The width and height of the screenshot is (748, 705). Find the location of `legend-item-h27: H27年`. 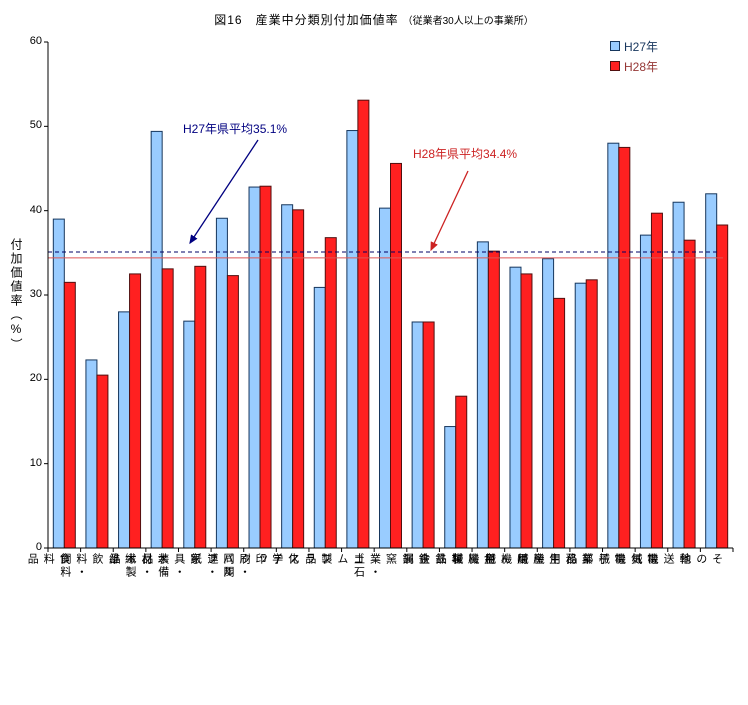

legend-item-h27: H27年 is located at coordinates (634, 46).